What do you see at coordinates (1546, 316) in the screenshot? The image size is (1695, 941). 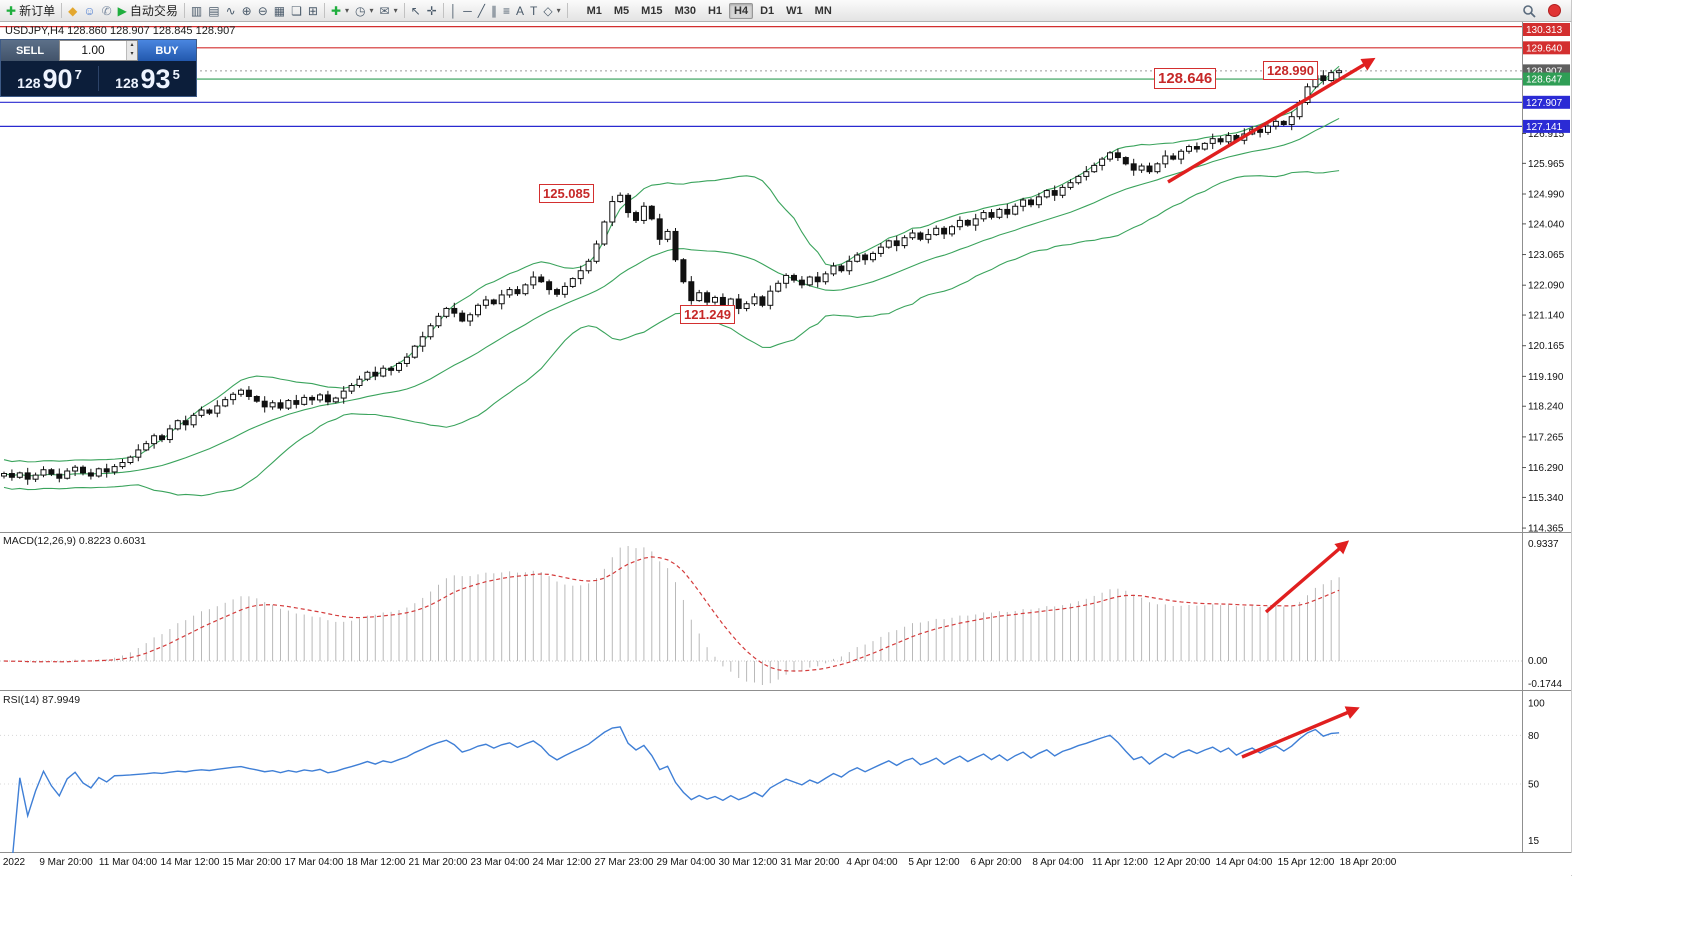 I see `svg-text: 121.140` at bounding box center [1546, 316].